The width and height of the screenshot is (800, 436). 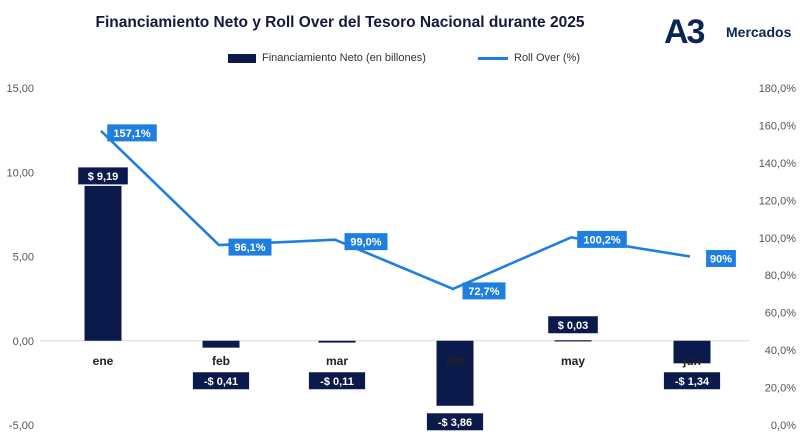 What do you see at coordinates (242, 58) in the screenshot?
I see `legend-bar-swatch` at bounding box center [242, 58].